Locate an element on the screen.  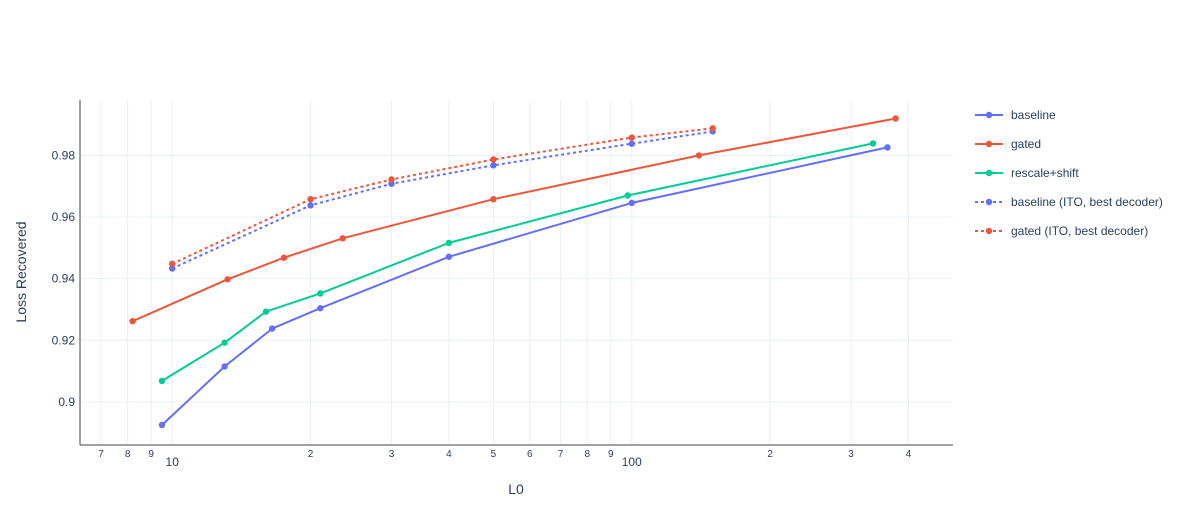
x-axis-title: L0 is located at coordinates (516, 489).